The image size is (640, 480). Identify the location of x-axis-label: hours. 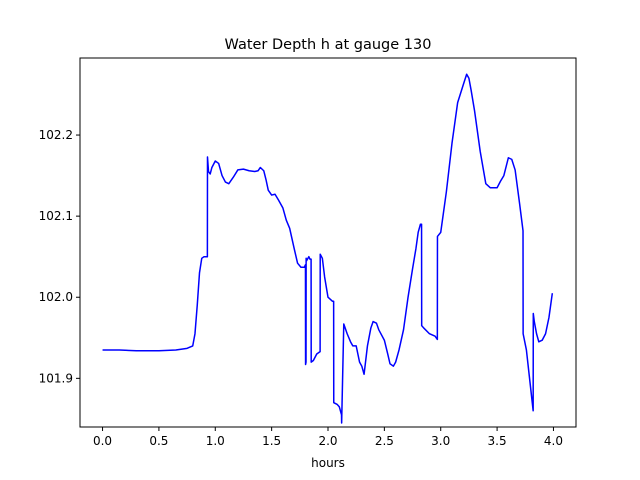
(328, 463).